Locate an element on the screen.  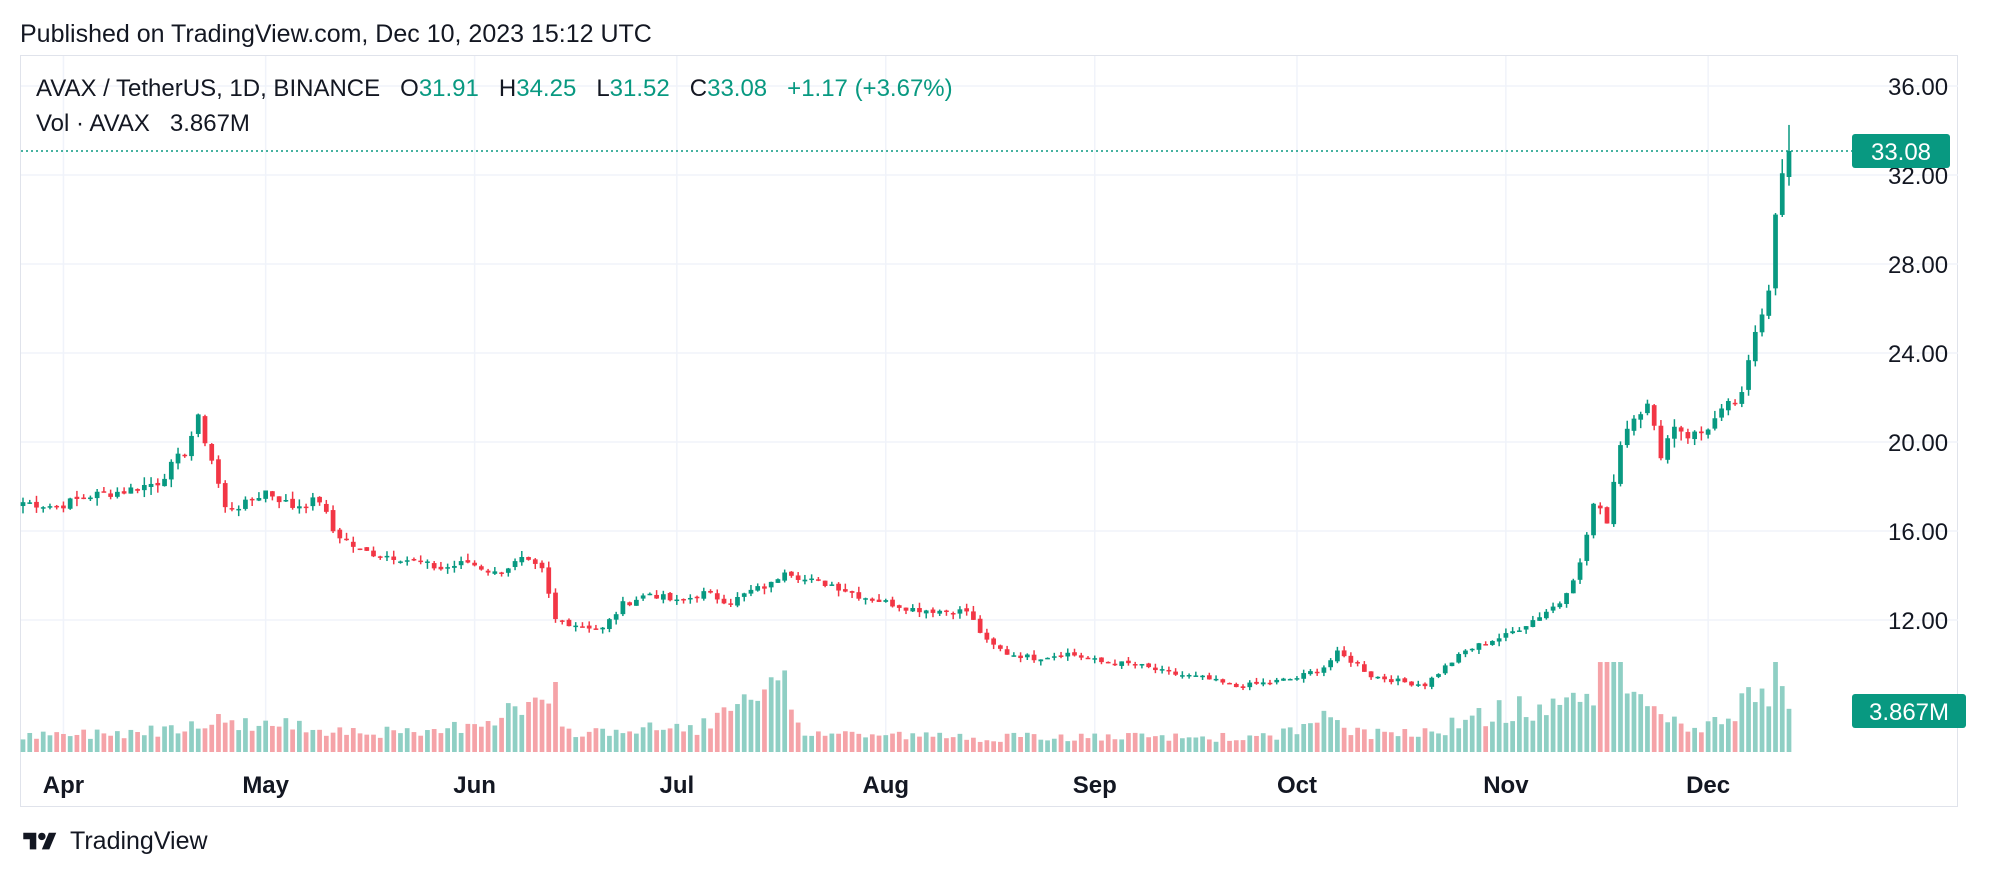
volume-legend-value: 3.867M is located at coordinates (209, 123).